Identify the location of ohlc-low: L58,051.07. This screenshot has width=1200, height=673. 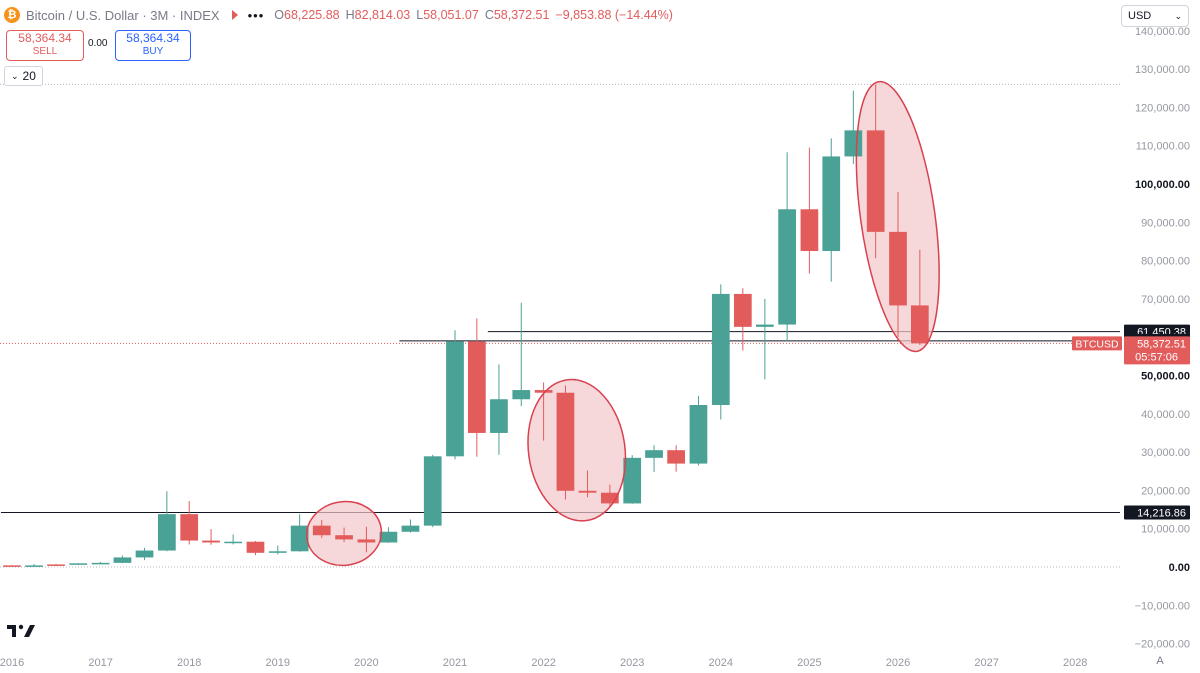
(447, 15).